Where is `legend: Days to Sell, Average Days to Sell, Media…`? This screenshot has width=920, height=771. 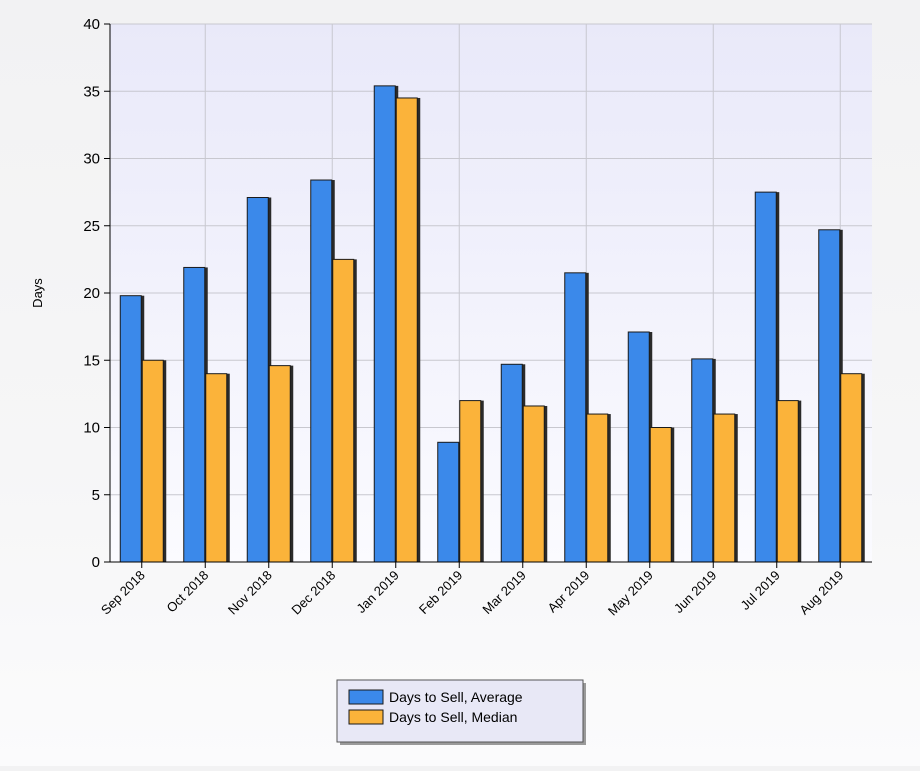
legend: Days to Sell, Average Days to Sell, Media… is located at coordinates (461, 712).